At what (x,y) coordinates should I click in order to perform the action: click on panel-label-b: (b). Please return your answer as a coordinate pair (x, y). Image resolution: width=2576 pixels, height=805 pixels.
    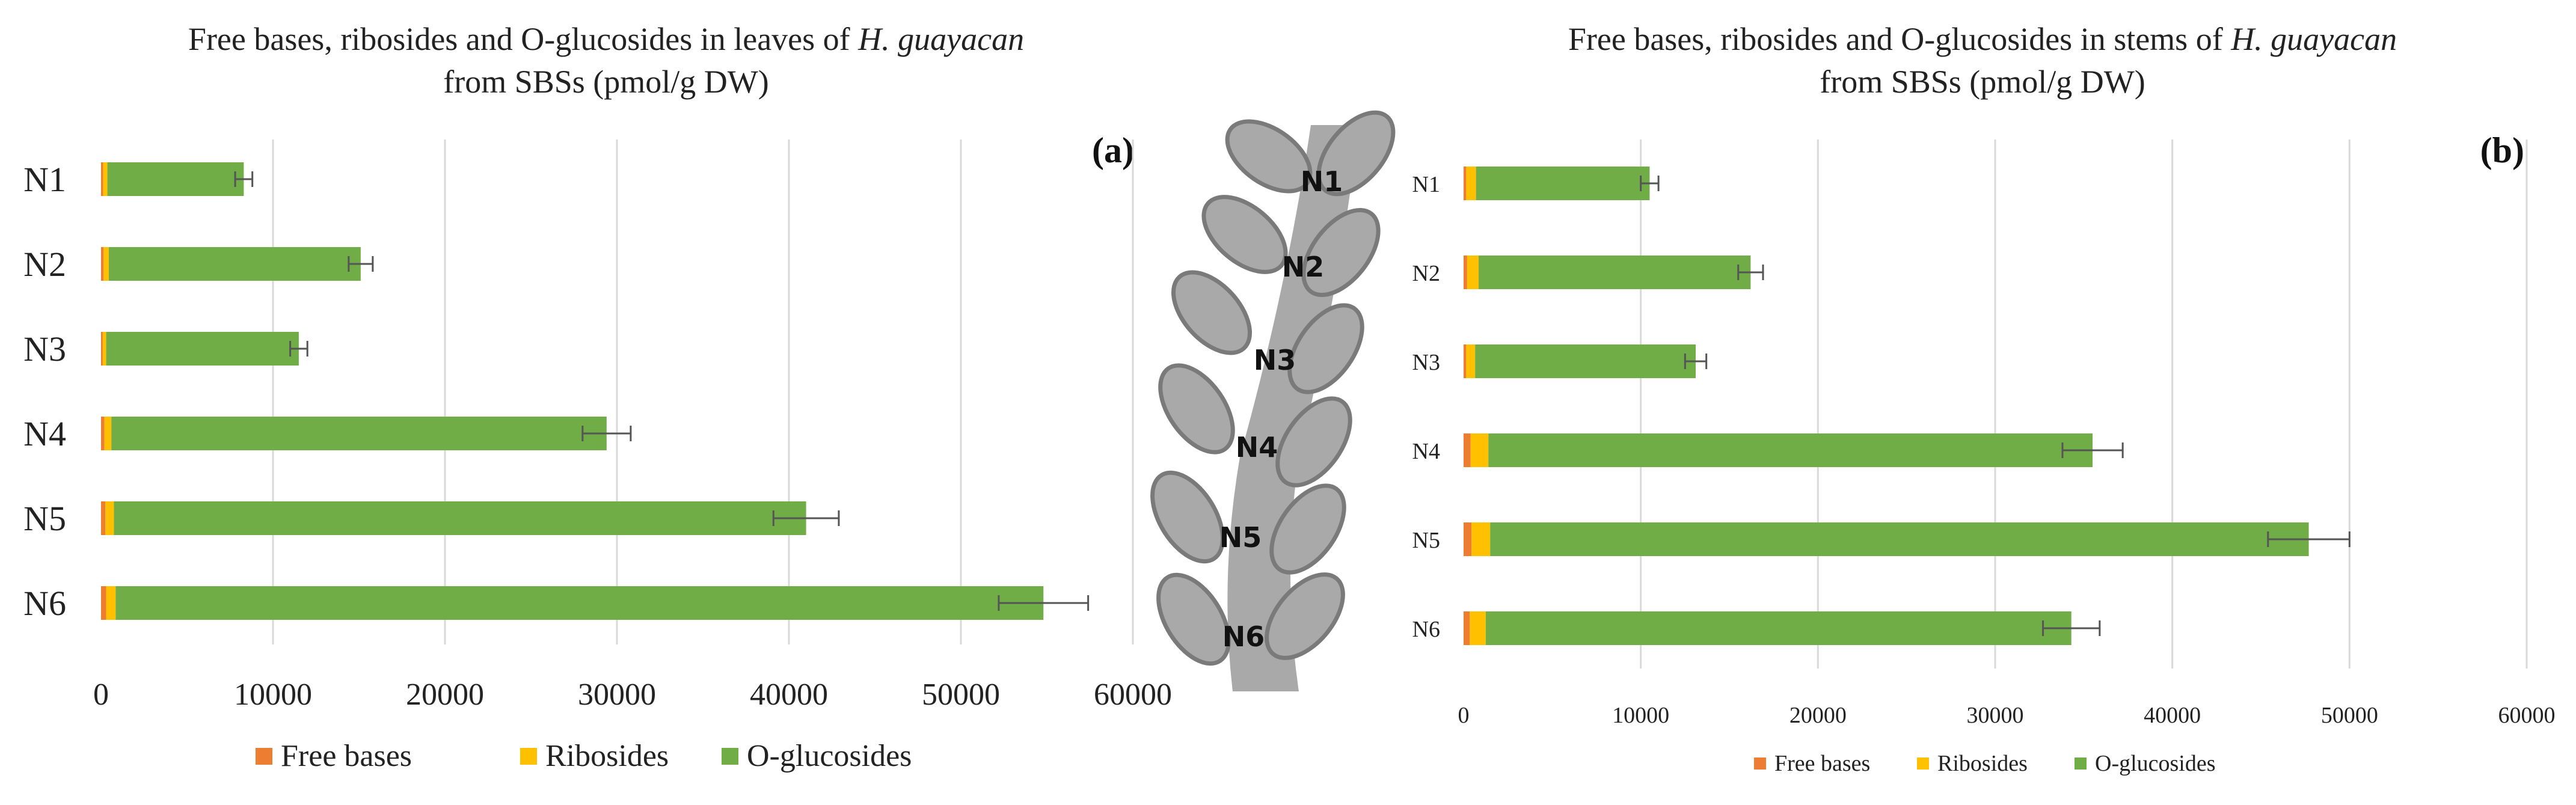
    Looking at the image, I should click on (2502, 150).